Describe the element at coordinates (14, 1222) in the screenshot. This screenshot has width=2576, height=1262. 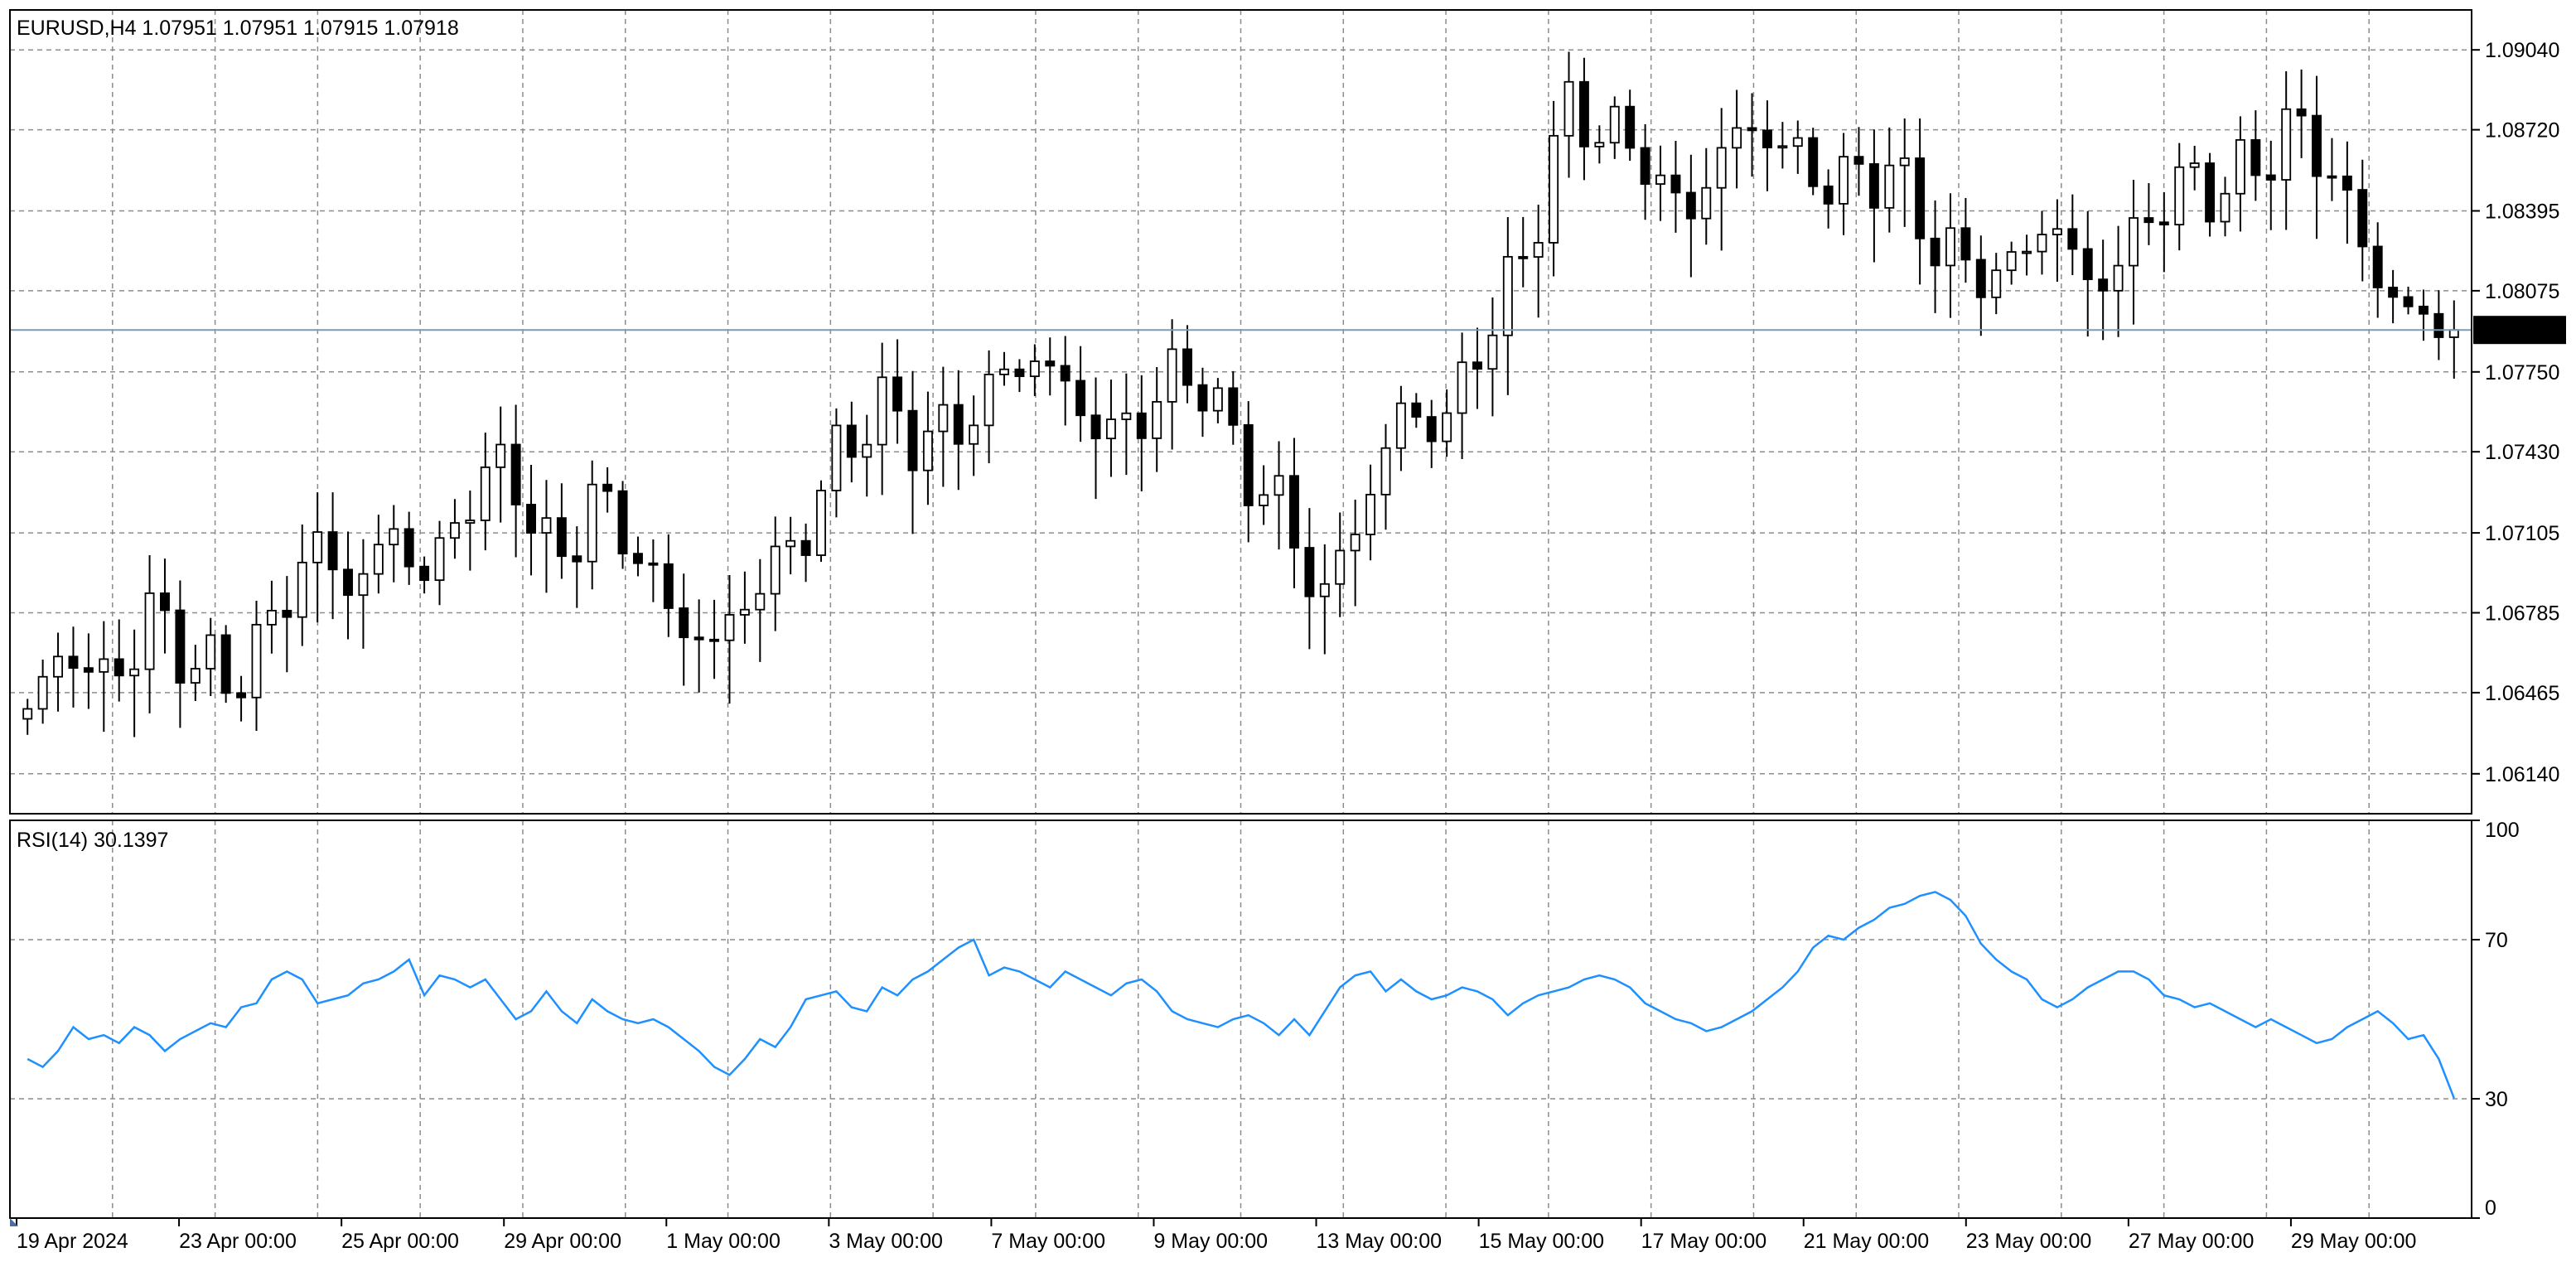
I see `scroll-marker-icon` at that location.